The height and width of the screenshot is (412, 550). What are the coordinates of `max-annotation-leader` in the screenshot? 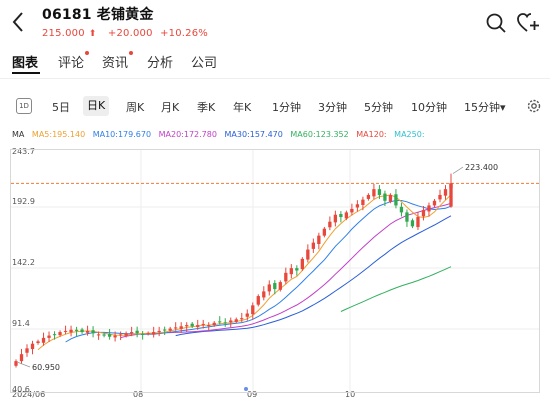 It's located at (458, 170).